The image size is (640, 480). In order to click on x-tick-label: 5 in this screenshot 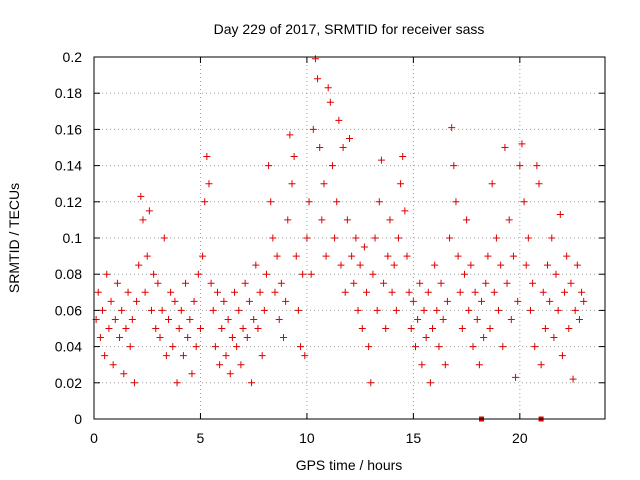, I will do `click(201, 438)`.